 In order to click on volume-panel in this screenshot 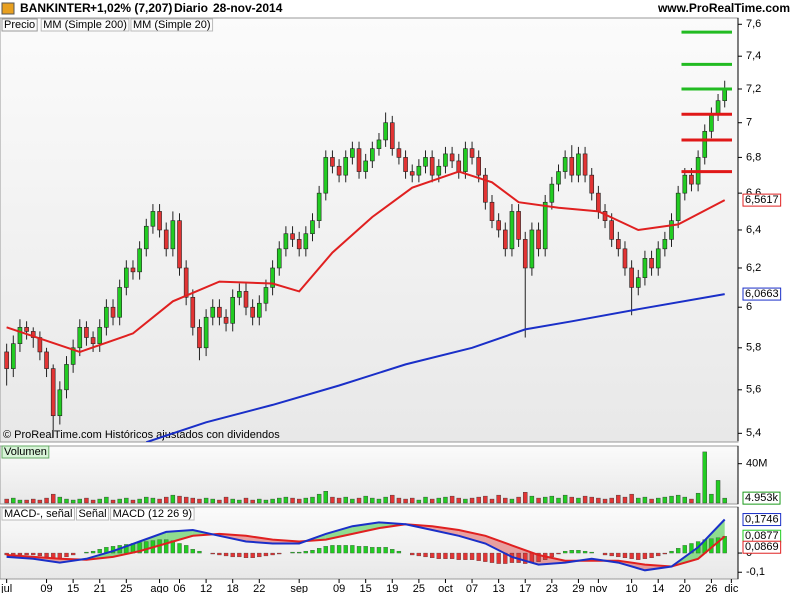, I will do `click(369, 475)`.